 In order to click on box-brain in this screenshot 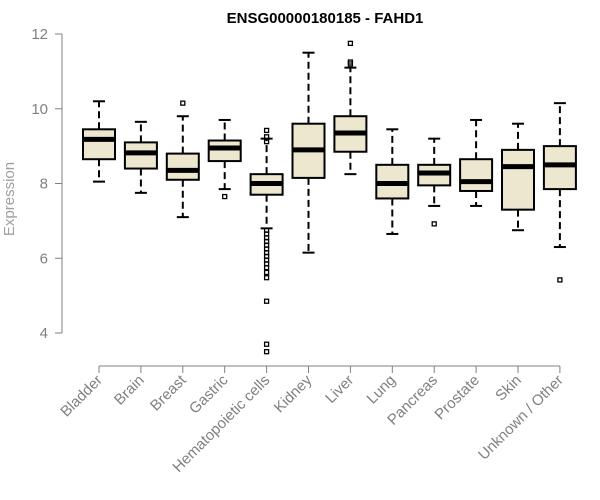, I will do `click(140, 157)`.